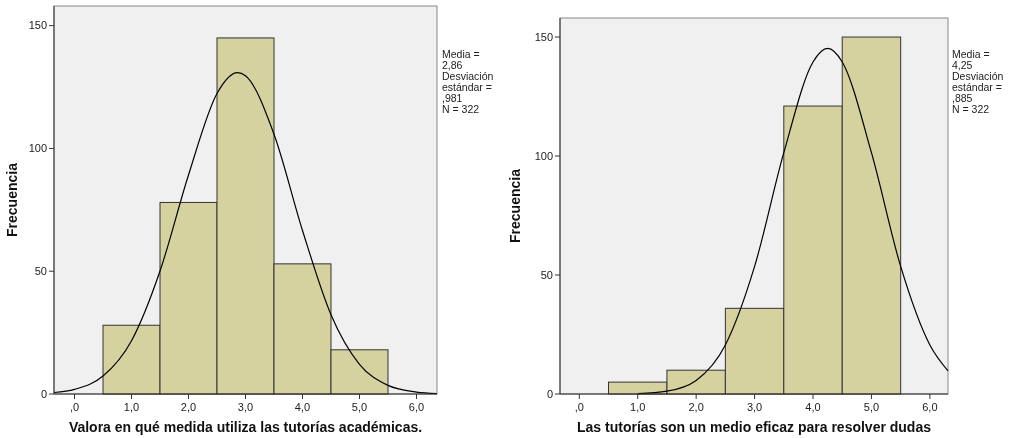  Describe the element at coordinates (754, 427) in the screenshot. I see `x-axis-title: Las tutorías son un medio eficaz para resolver dudas` at that location.